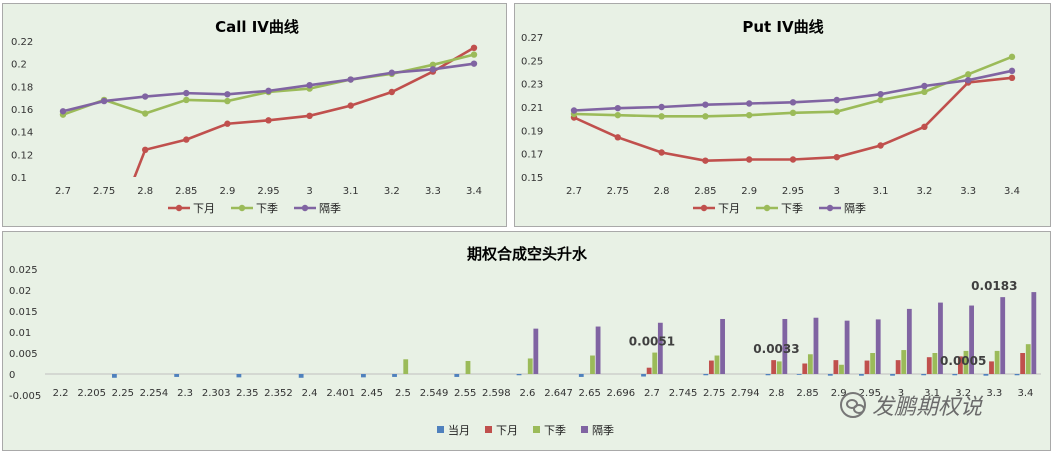 Image resolution: width=1053 pixels, height=453 pixels. I want to click on x-tick-label: 2.598, so click(496, 393).